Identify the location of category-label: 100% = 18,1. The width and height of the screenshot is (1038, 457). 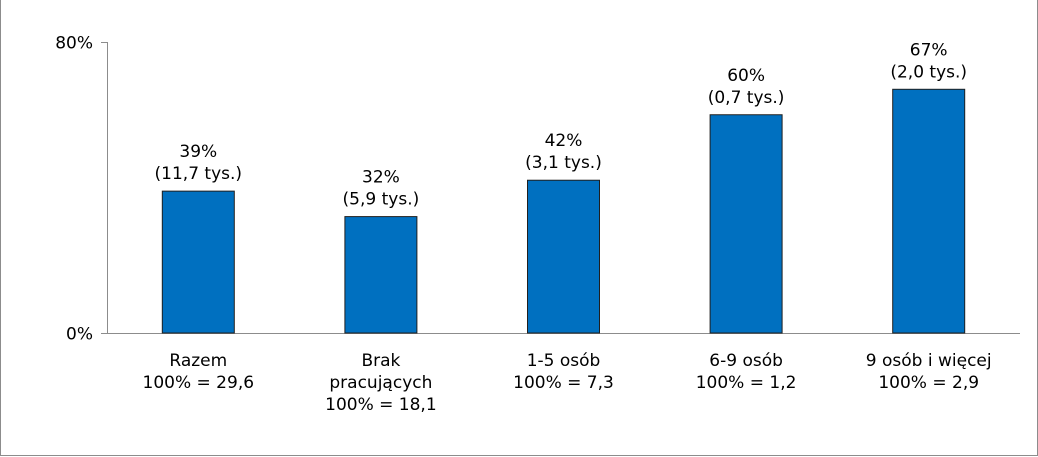
(381, 405).